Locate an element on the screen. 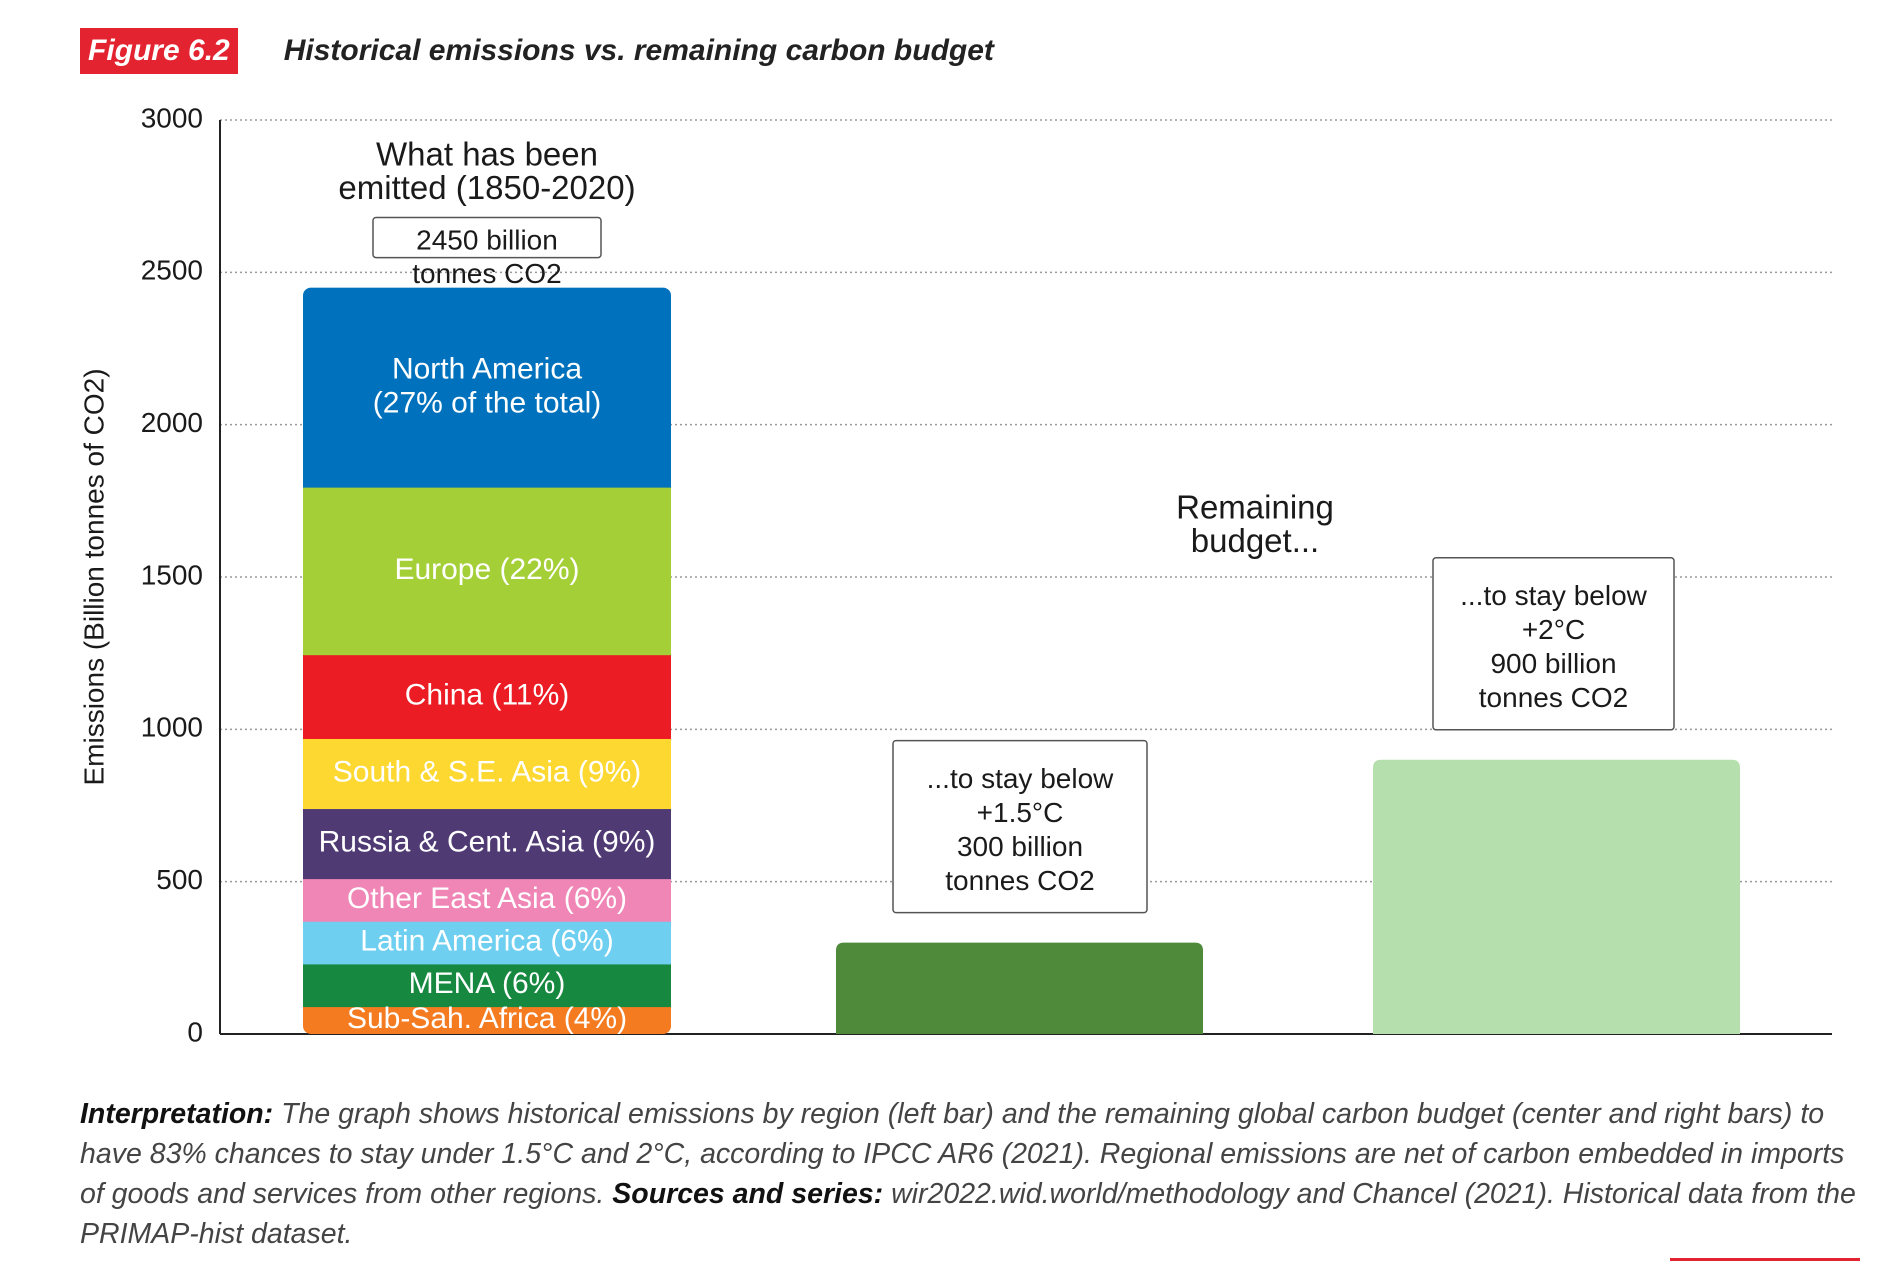  remaining-heading: Remaining is located at coordinates (1255, 507).